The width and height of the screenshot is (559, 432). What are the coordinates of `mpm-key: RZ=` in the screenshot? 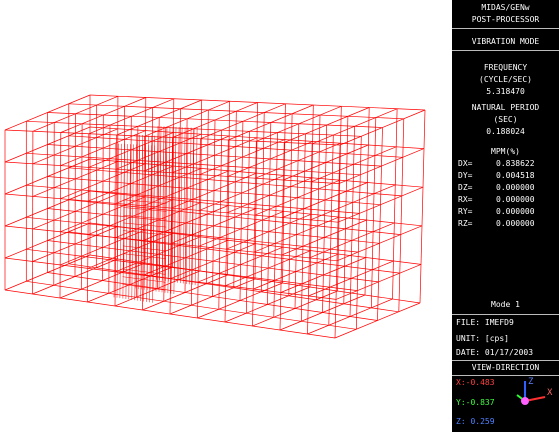 It's located at (465, 223).